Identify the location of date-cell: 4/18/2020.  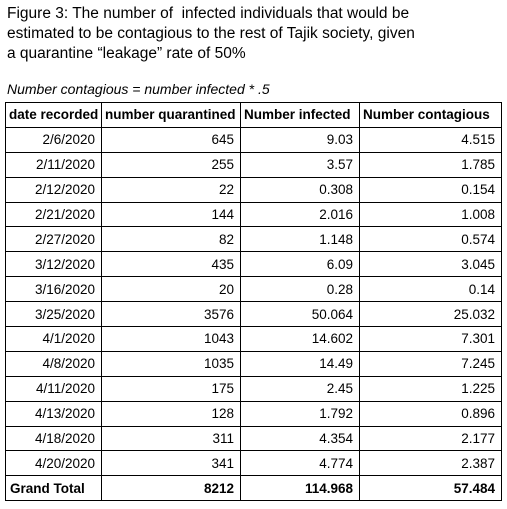
(53, 438).